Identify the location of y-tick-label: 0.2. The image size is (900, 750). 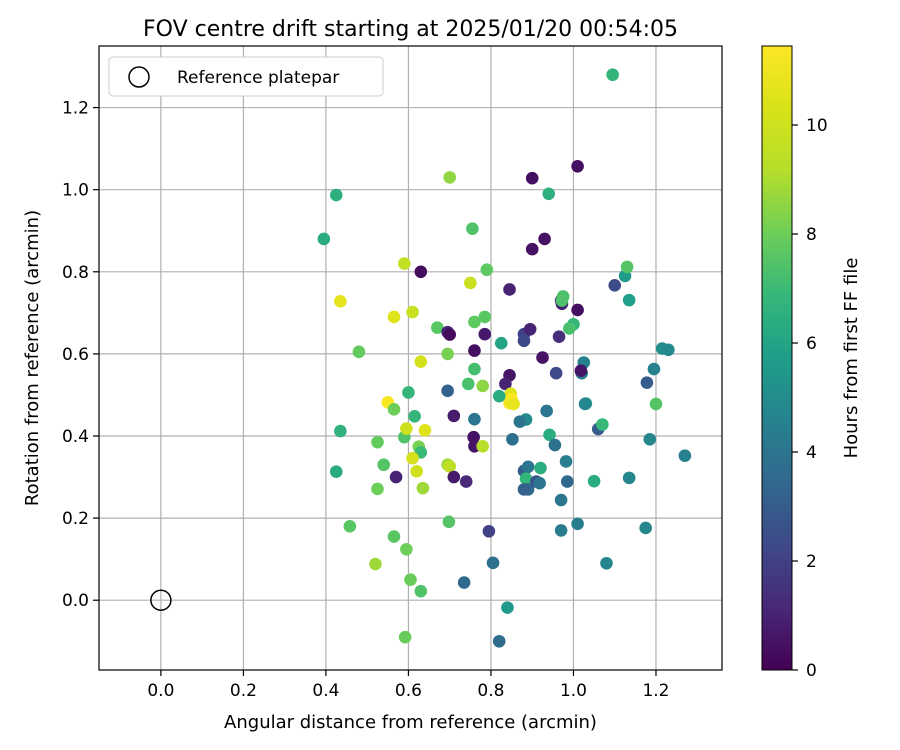
(75, 519).